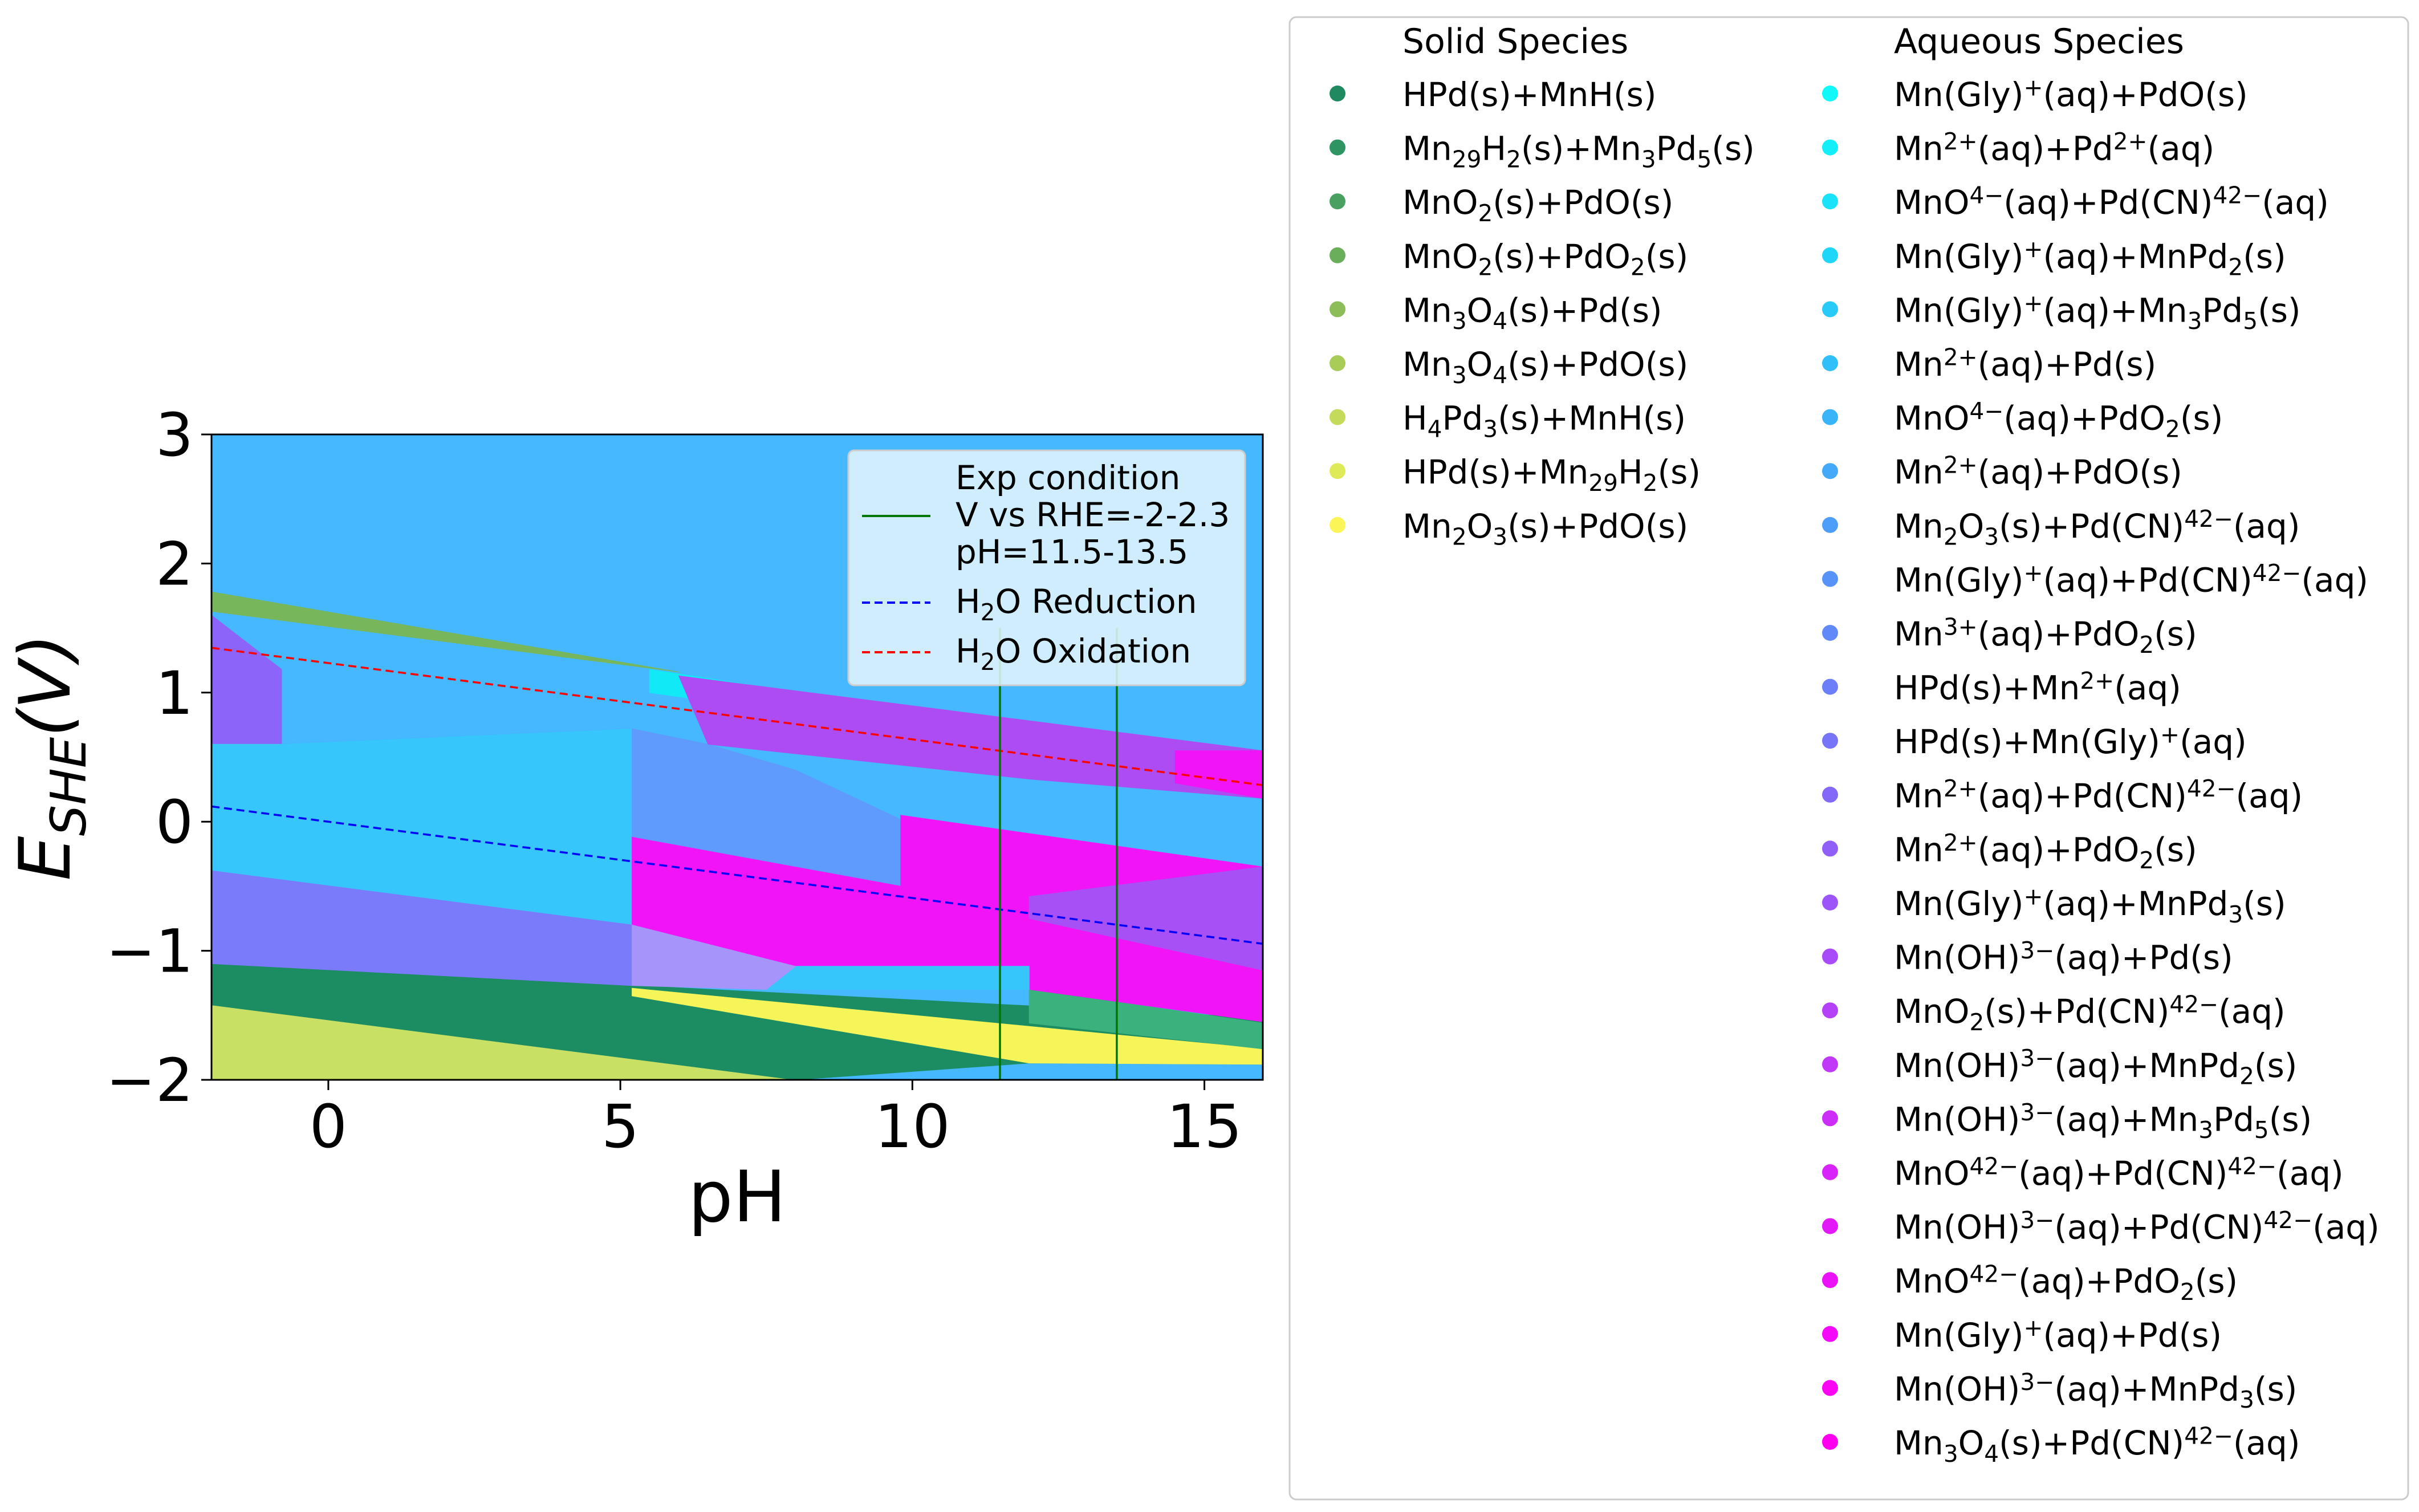  Describe the element at coordinates (2025, 363) in the screenshot. I see `aqueous-legend-label: Mn2+(aq)+Pd(s)` at that location.